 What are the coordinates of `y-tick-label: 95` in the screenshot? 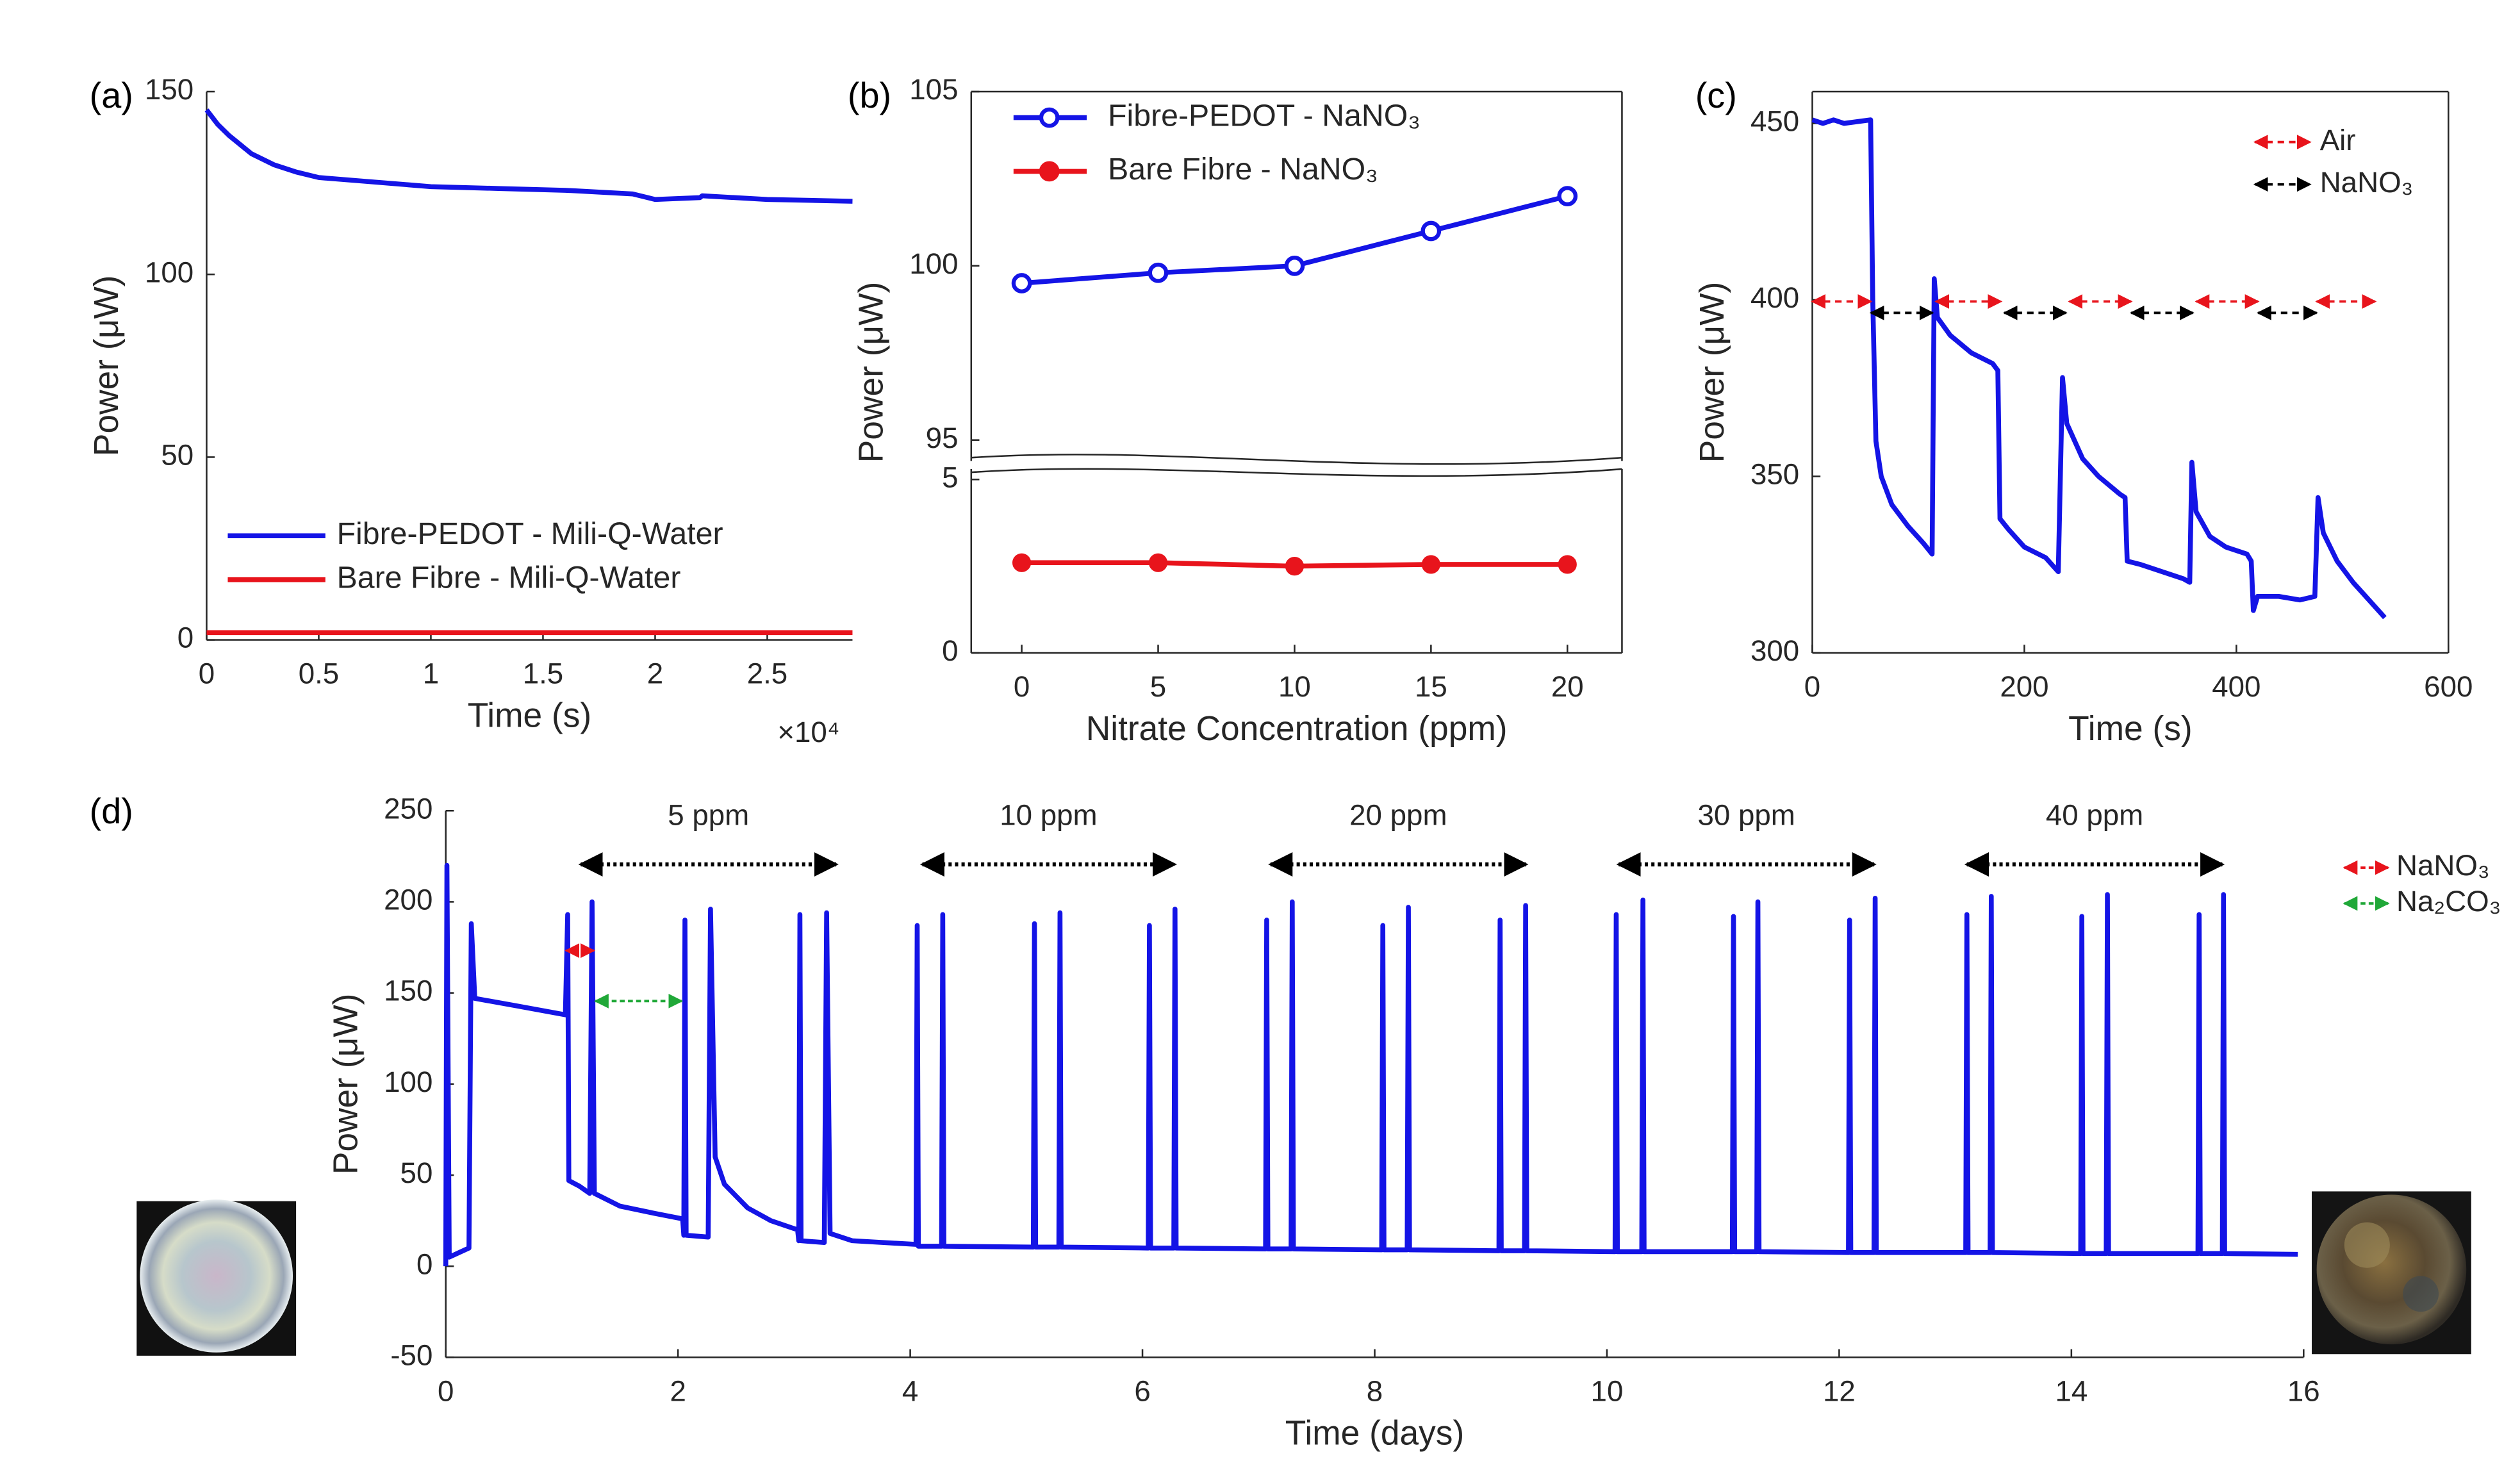 It's located at (942, 438).